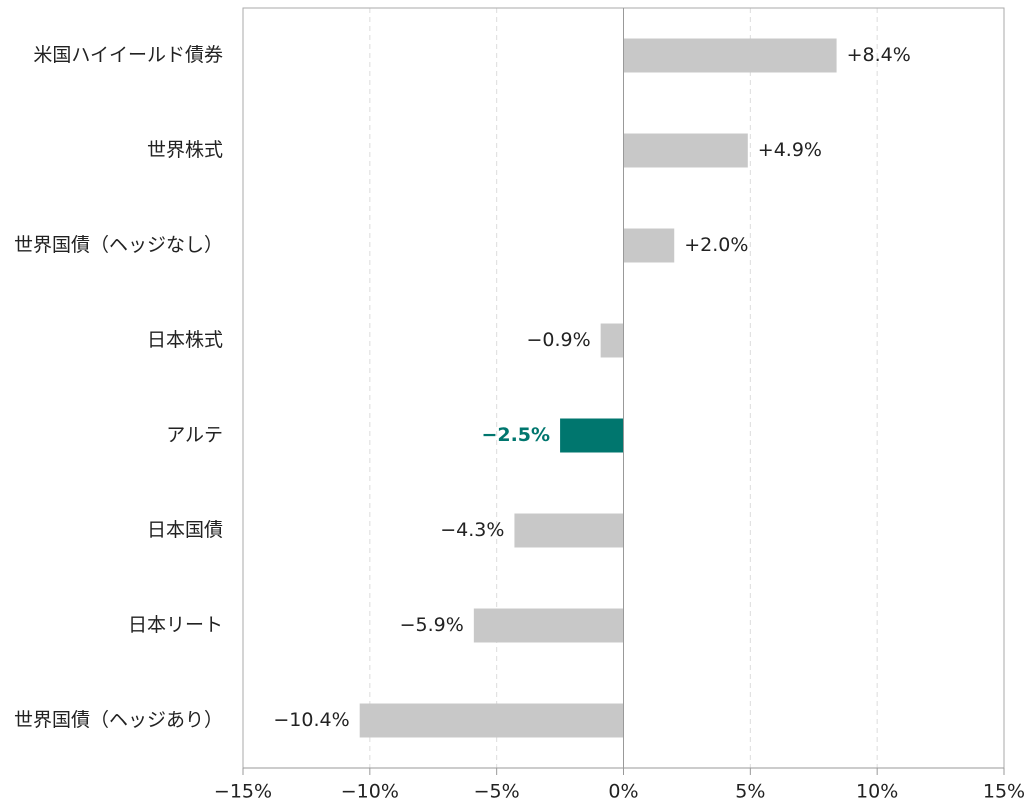 The width and height of the screenshot is (1027, 807). What do you see at coordinates (118, 245) in the screenshot?
I see `y-tick-label: 世界国債（ヘッジなし）` at bounding box center [118, 245].